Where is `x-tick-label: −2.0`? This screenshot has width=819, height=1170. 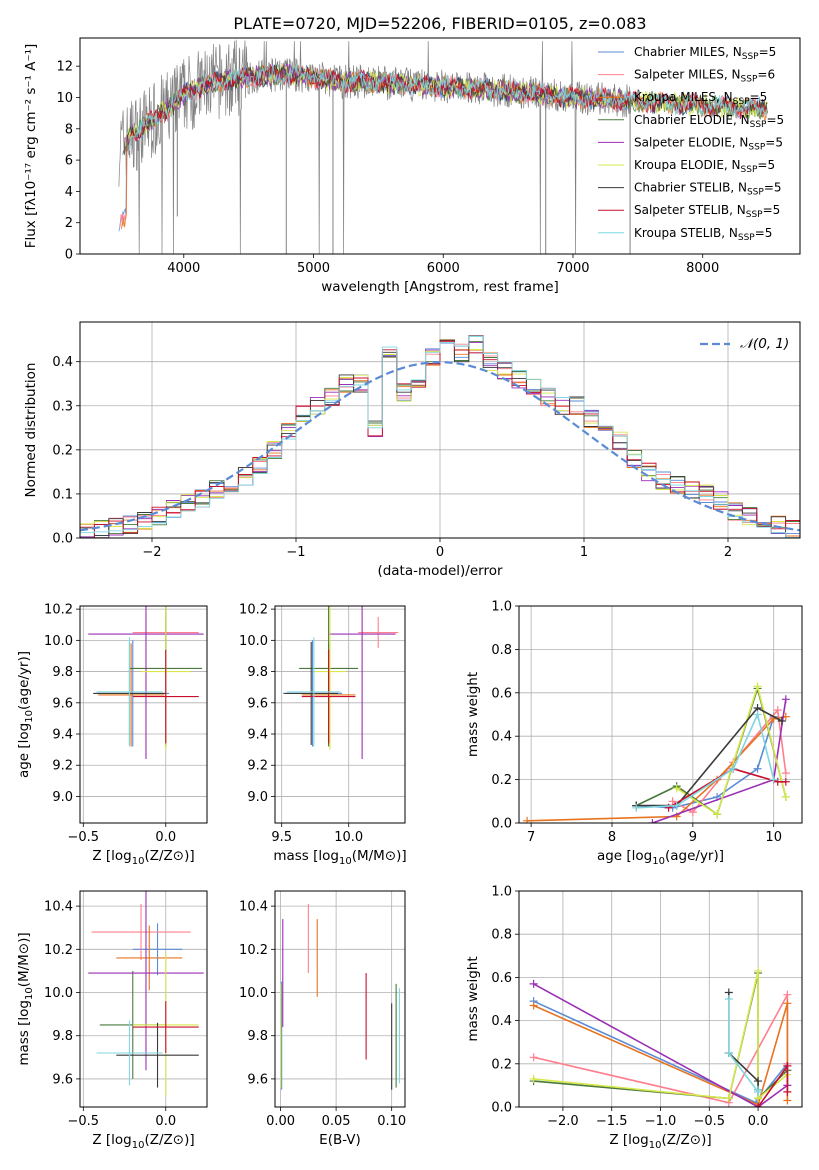 x-tick-label: −2.0 is located at coordinates (563, 1121).